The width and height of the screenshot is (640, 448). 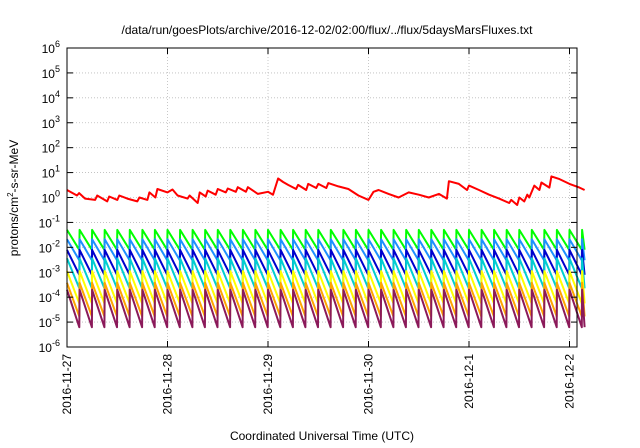 I want to click on x-axis-label: Coordinated Universal Time (UTC), so click(x=322, y=436).